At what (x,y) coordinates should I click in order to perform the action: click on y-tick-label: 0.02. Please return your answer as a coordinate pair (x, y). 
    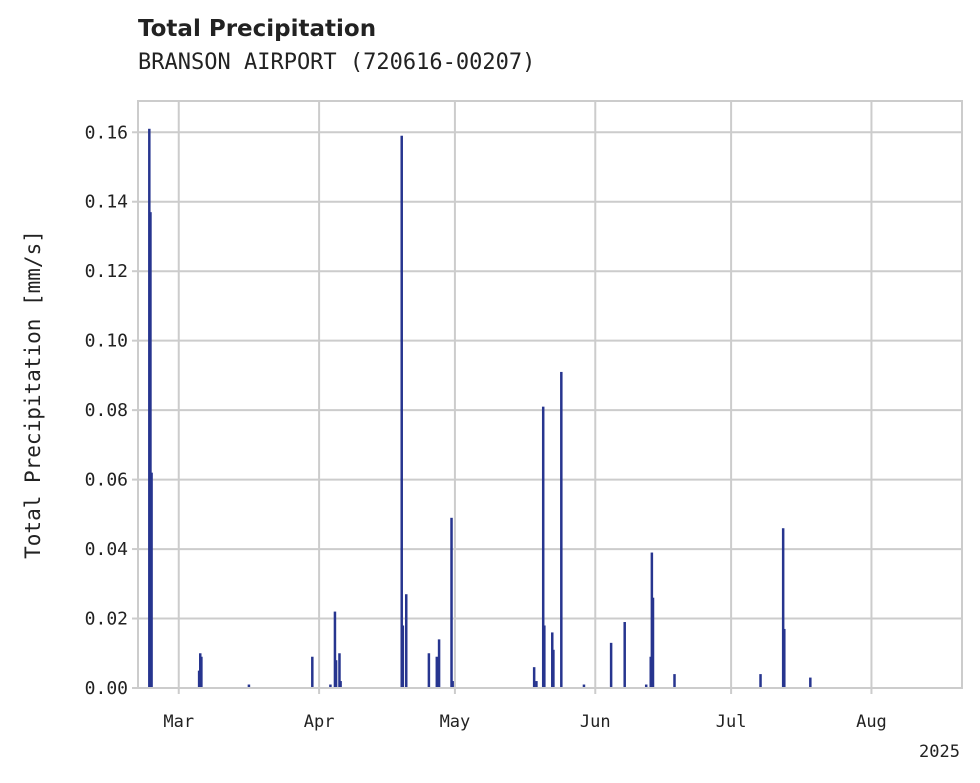
    Looking at the image, I should click on (106, 619).